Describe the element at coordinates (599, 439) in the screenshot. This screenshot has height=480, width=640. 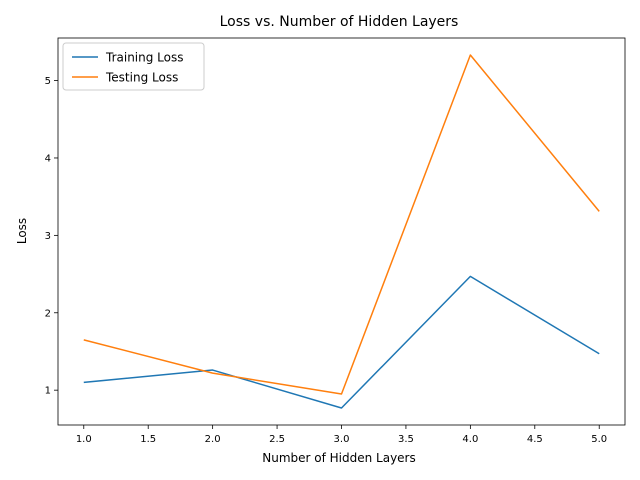
I see `x-tick-label: 5.0` at that location.